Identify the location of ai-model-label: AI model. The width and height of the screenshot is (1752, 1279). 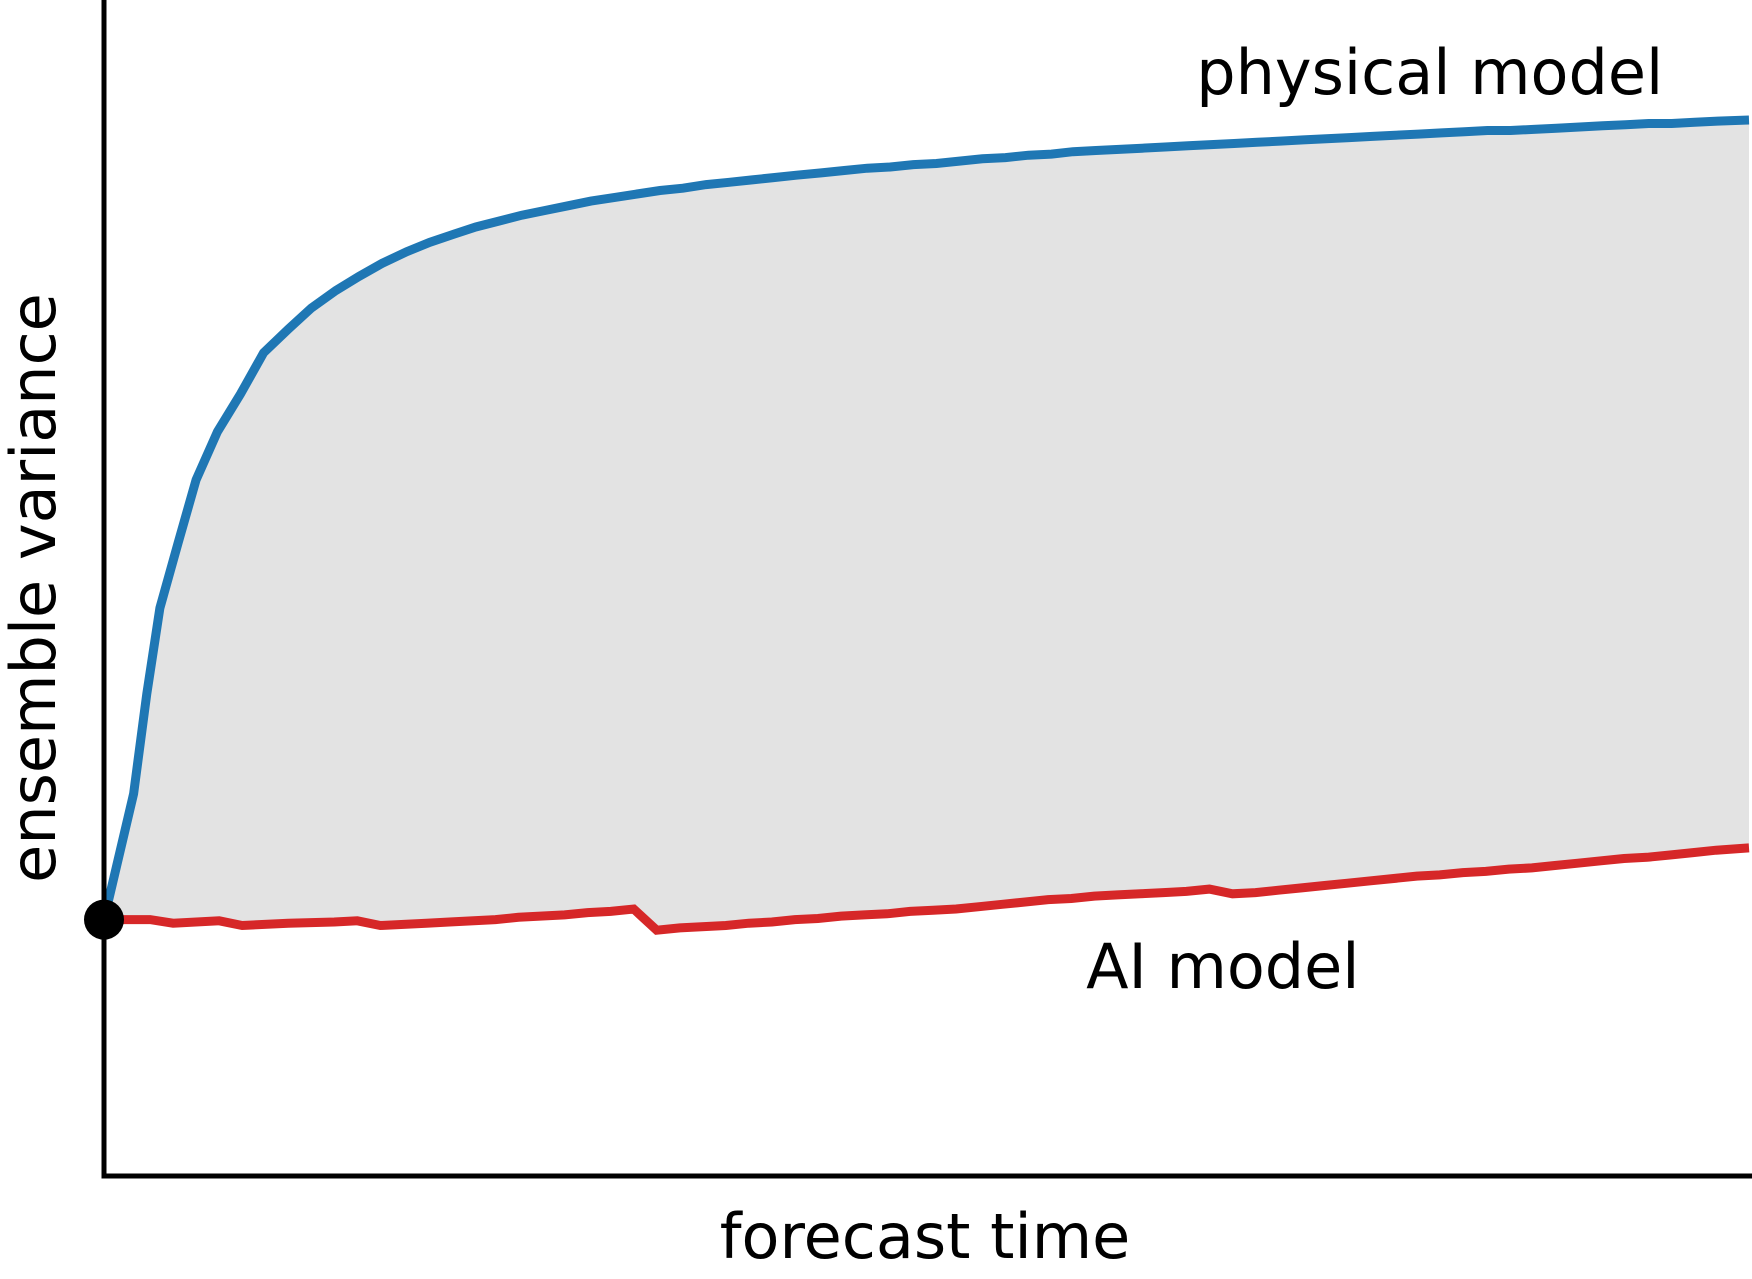
(1222, 966).